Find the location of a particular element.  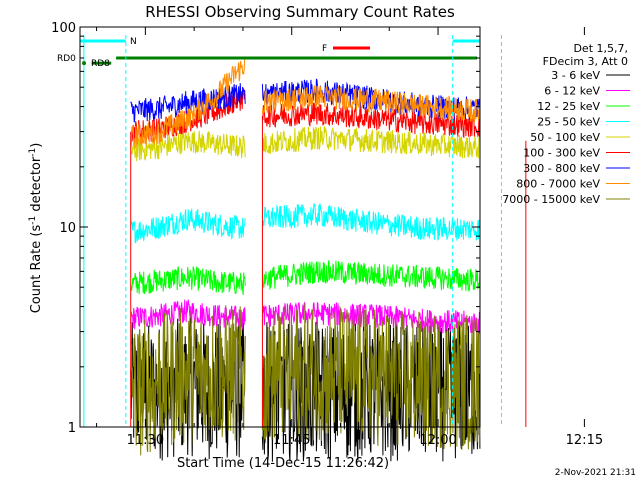

x-tick-label: 12:00 is located at coordinates (437, 440).